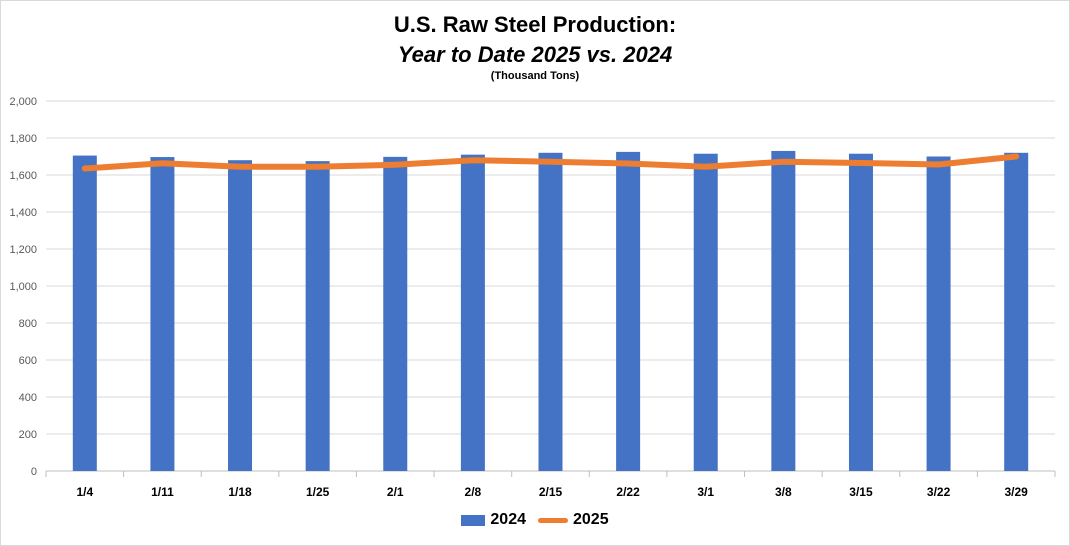 This screenshot has width=1070, height=546. Describe the element at coordinates (508, 519) in the screenshot. I see `legend-label-2024: 2024` at that location.